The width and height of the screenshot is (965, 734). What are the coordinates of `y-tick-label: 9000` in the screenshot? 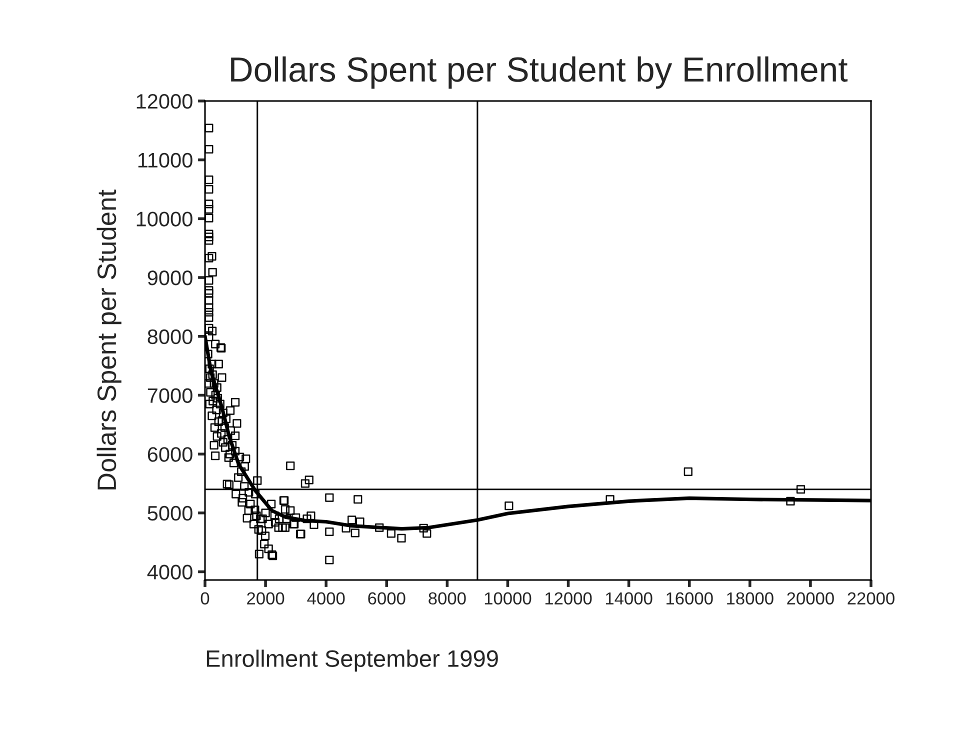 It's located at (170, 278).